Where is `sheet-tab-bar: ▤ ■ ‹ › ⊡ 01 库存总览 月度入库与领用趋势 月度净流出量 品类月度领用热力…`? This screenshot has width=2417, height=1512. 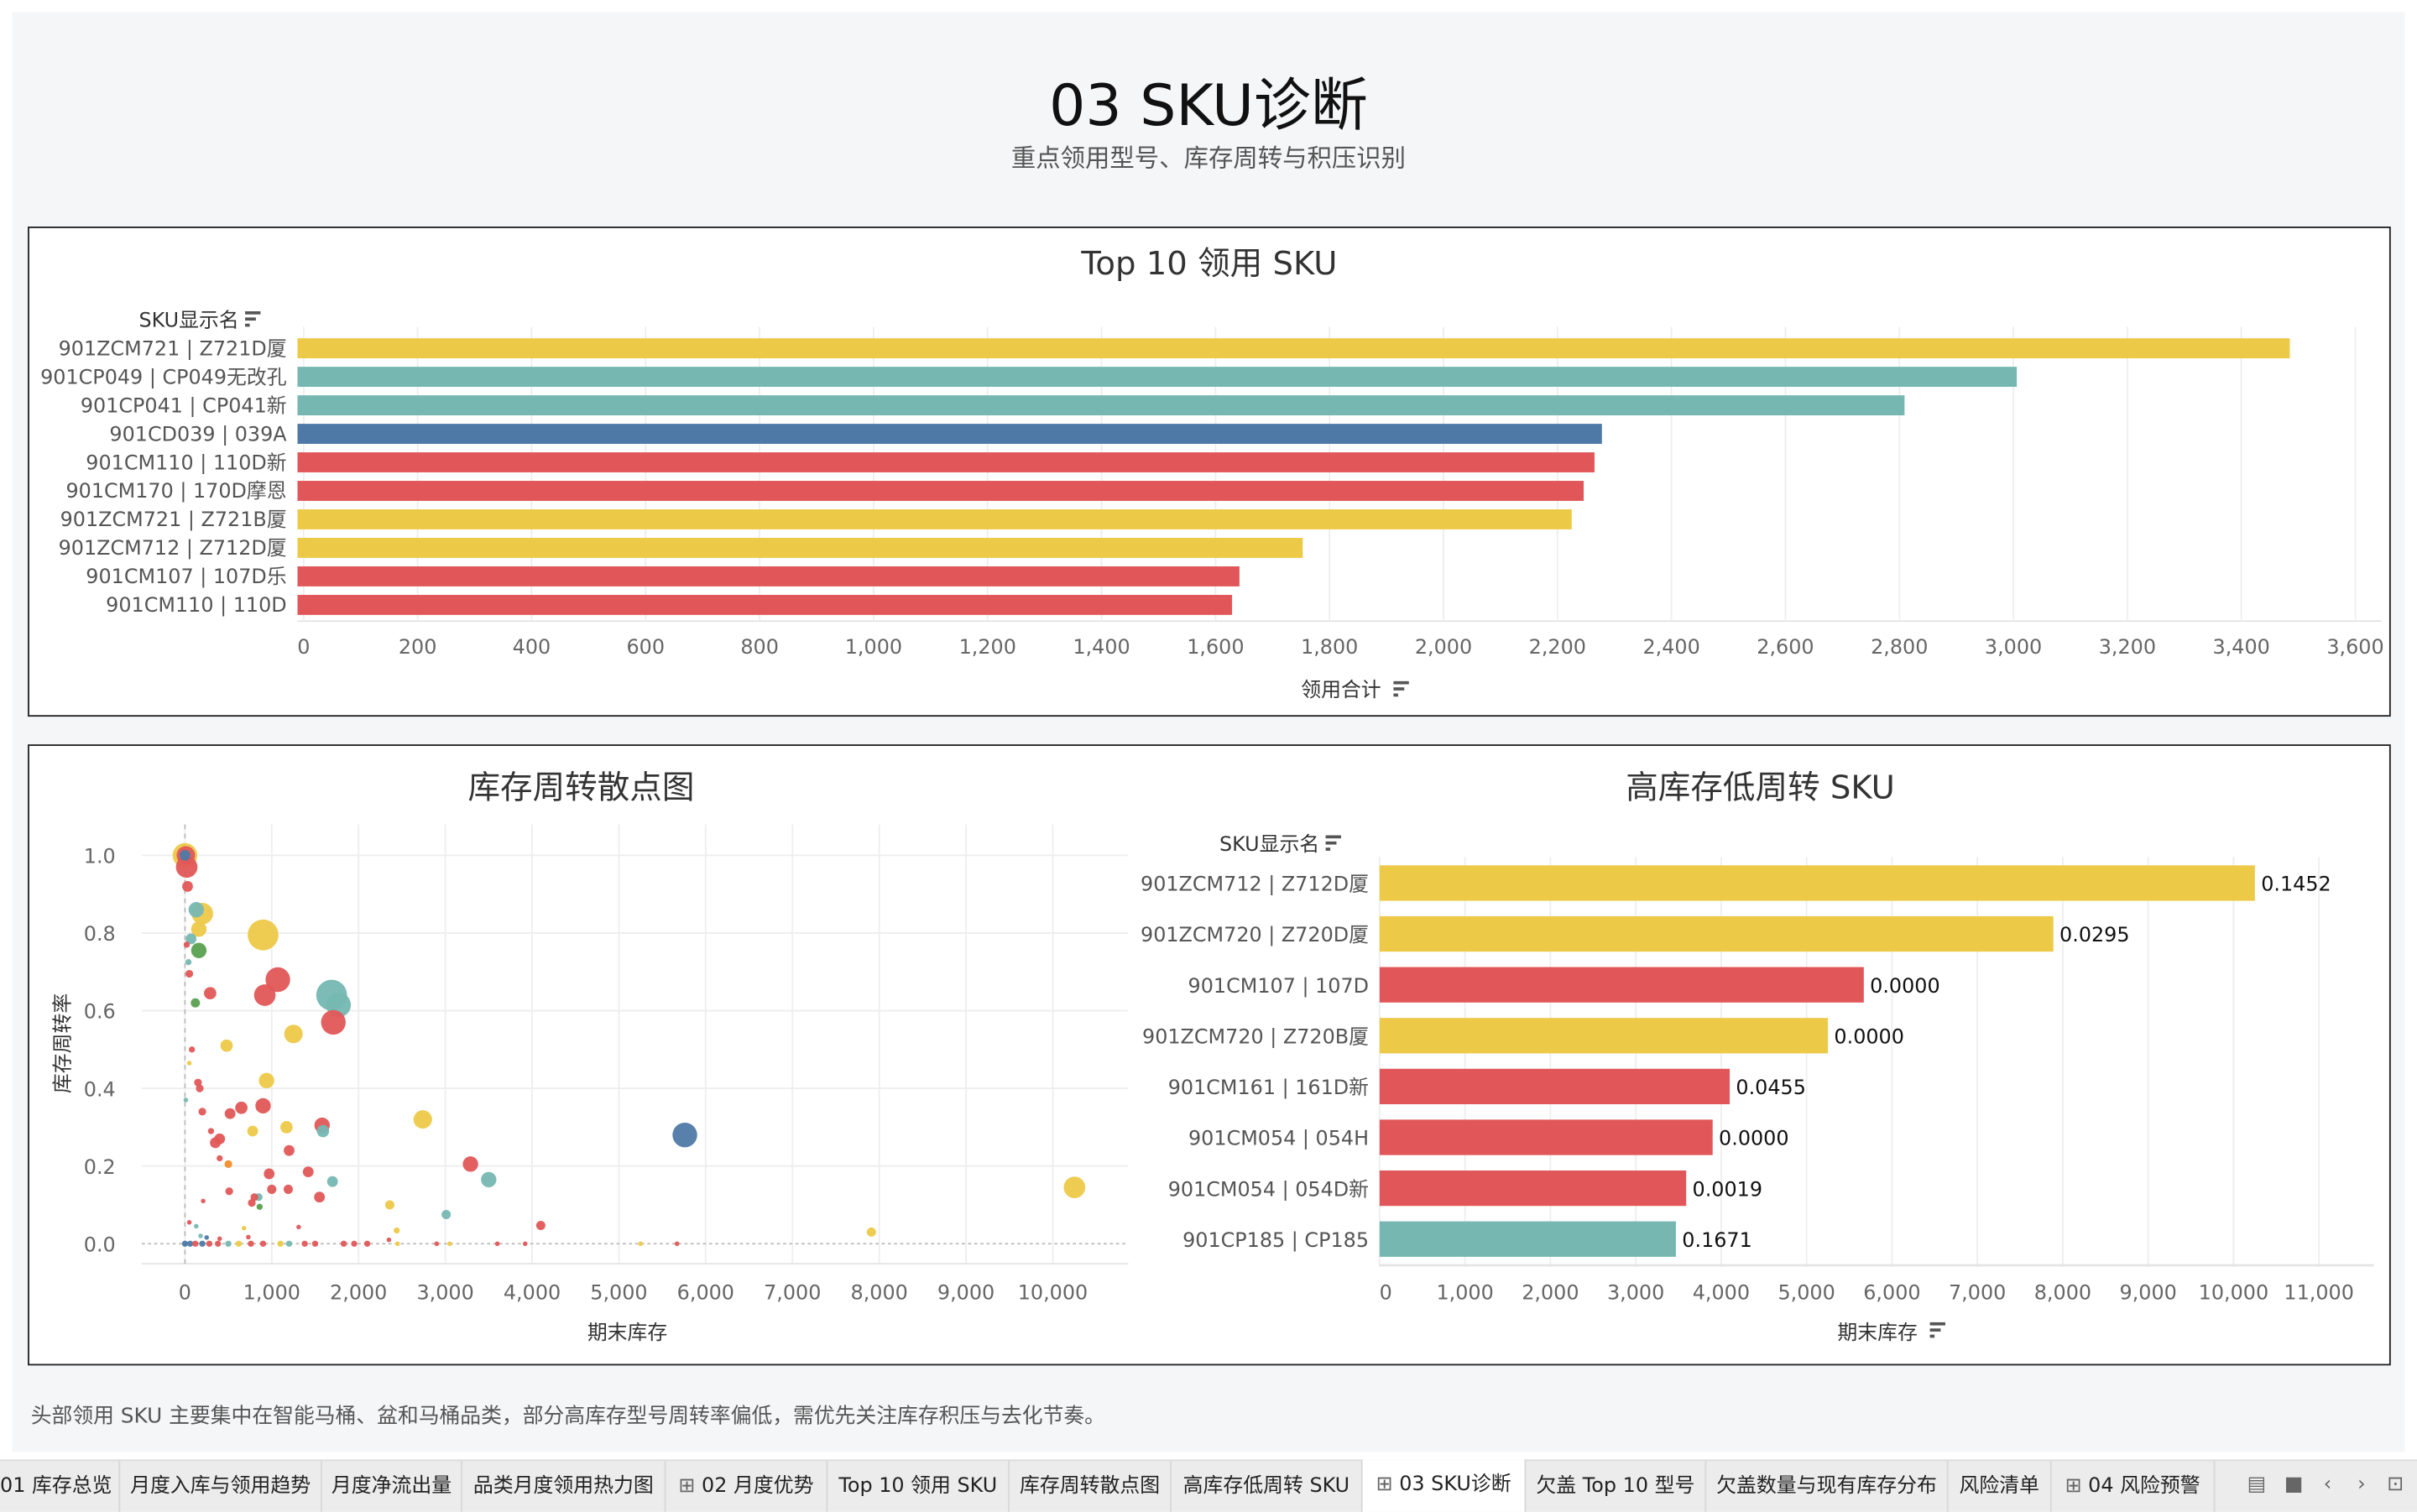 sheet-tab-bar: ▤ ■ ‹ › ⊡ 01 库存总览 月度入库与领用趋势 月度净流出量 品类月度领用热力… is located at coordinates (1208, 1485).